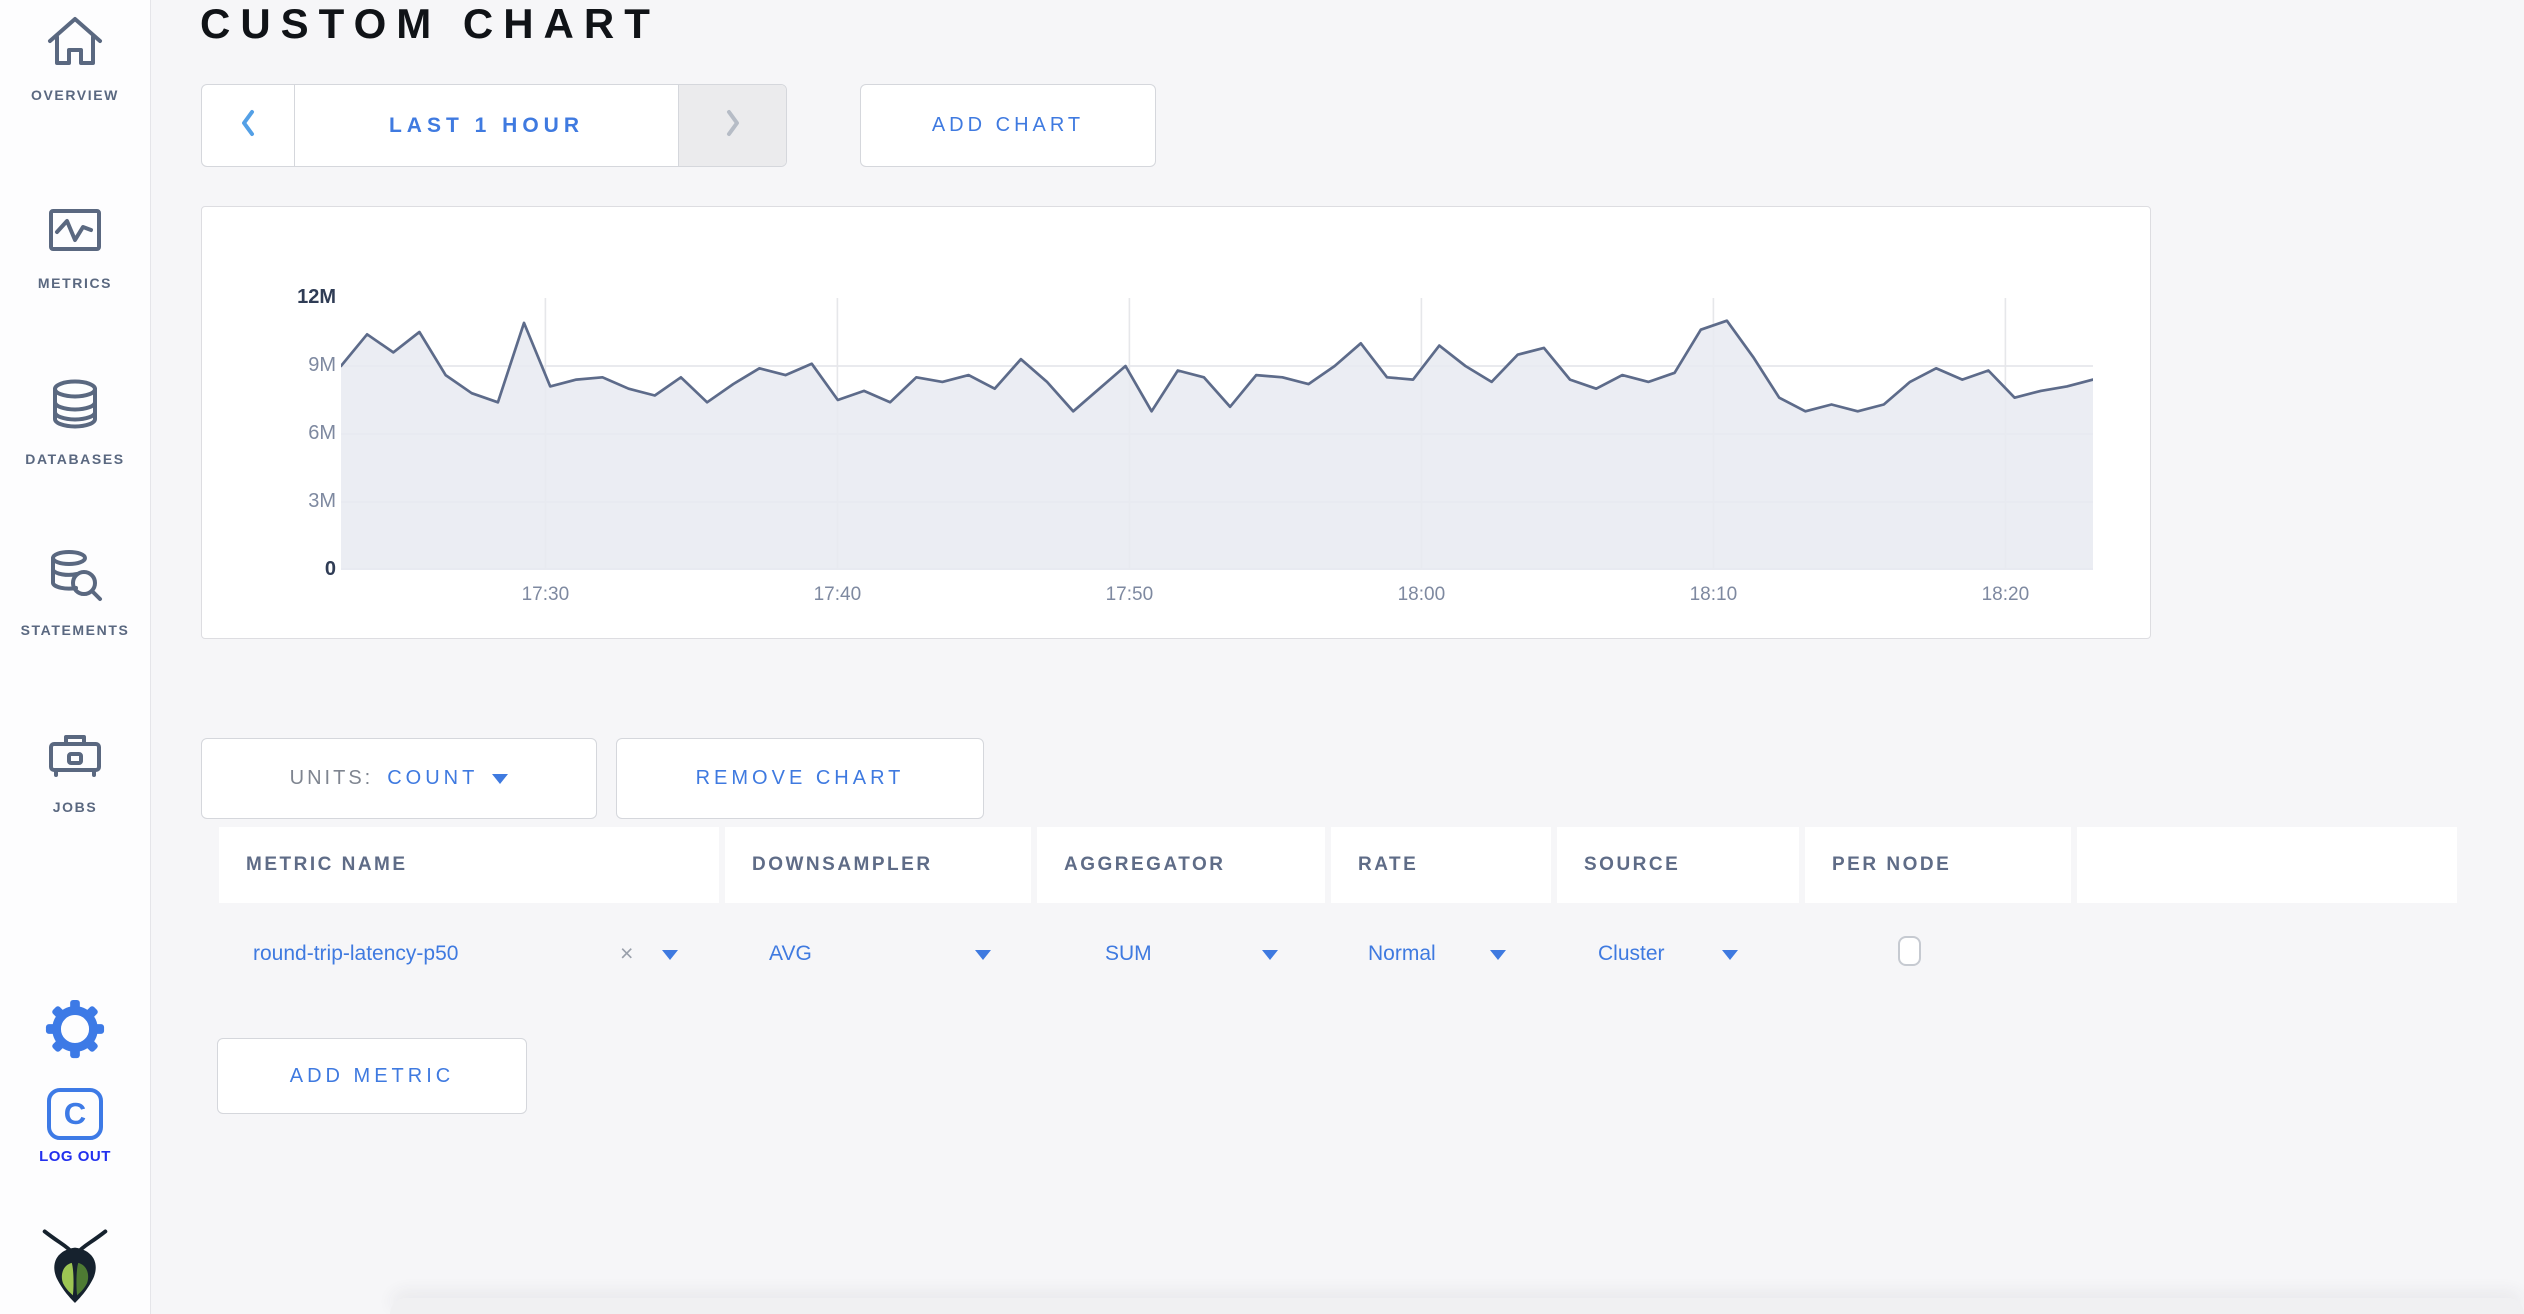 Image resolution: width=2524 pixels, height=1314 pixels. I want to click on add-chart-button: ADD CHART, so click(1008, 125).